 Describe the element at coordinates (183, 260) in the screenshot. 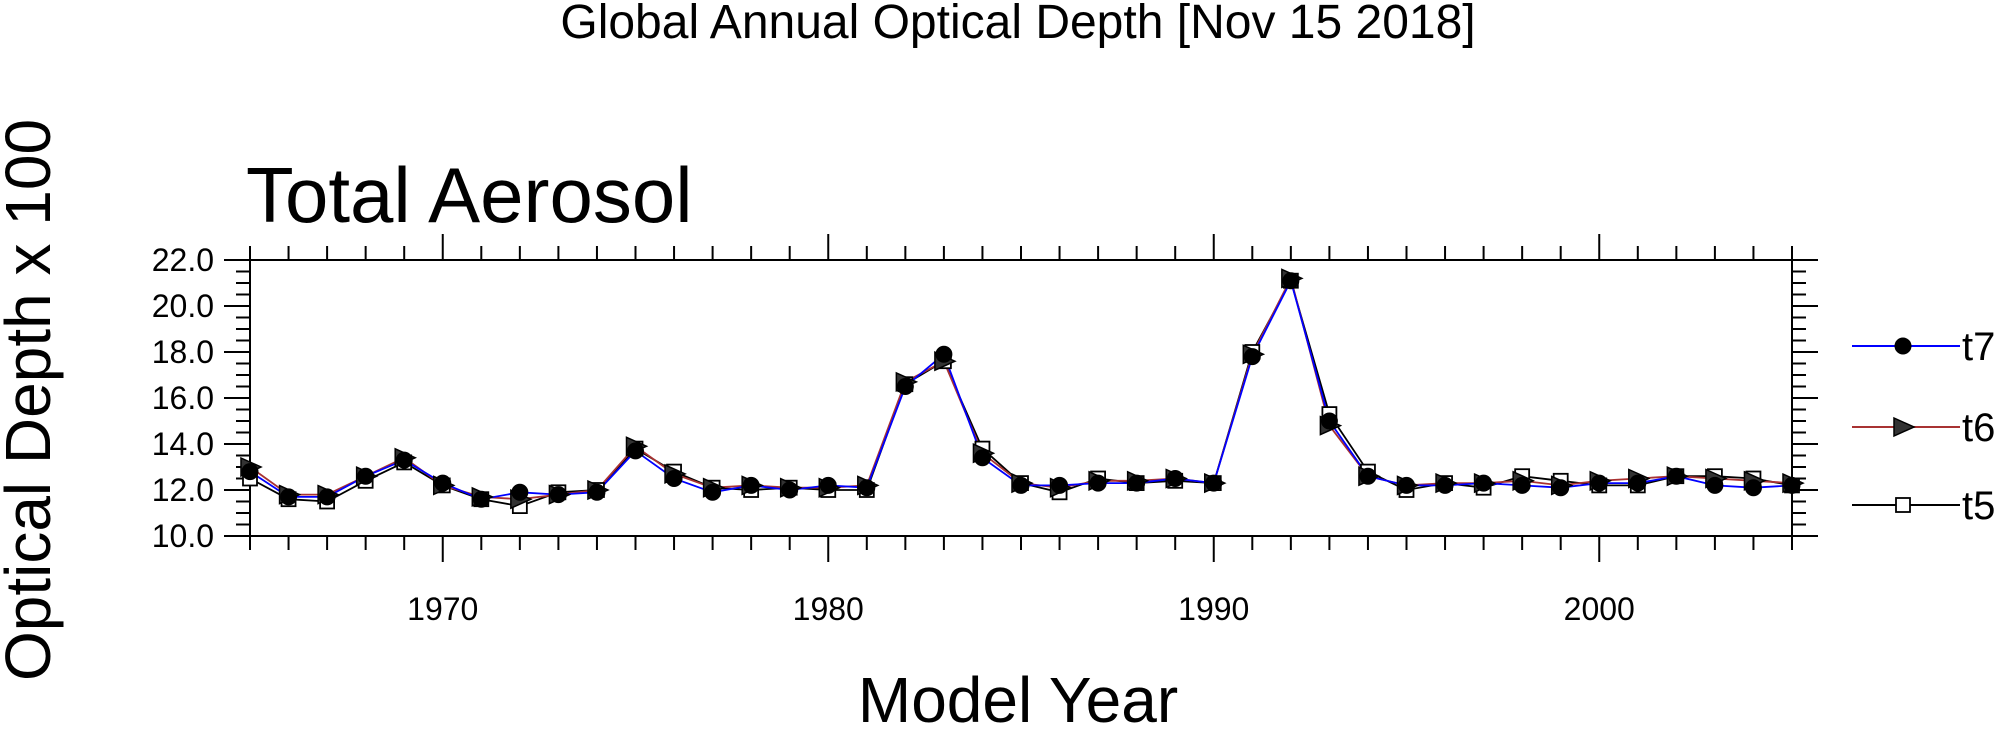

I see `y-tick-label: 22.0` at that location.